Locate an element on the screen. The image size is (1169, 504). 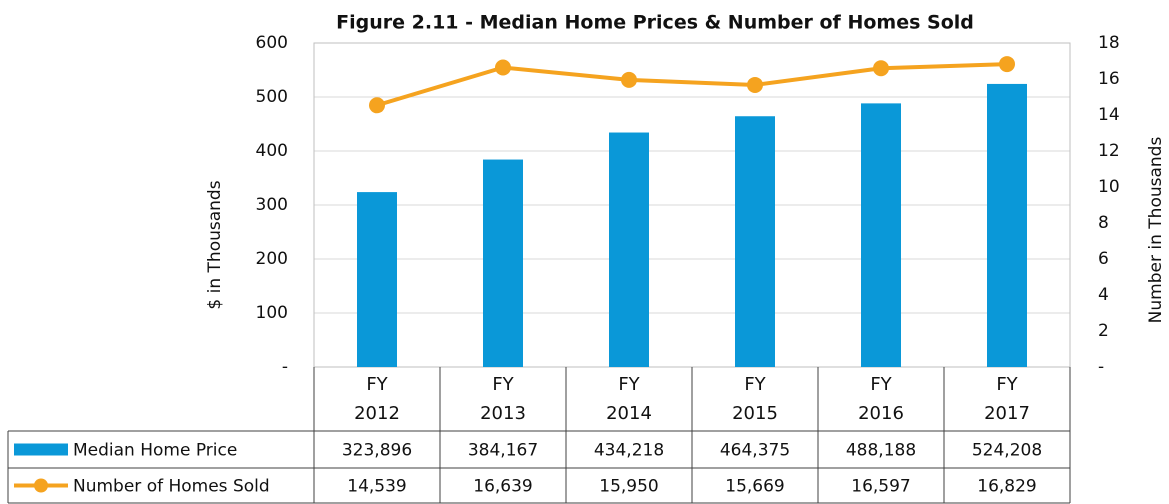
table-value: 16,829 is located at coordinates (1006, 487).